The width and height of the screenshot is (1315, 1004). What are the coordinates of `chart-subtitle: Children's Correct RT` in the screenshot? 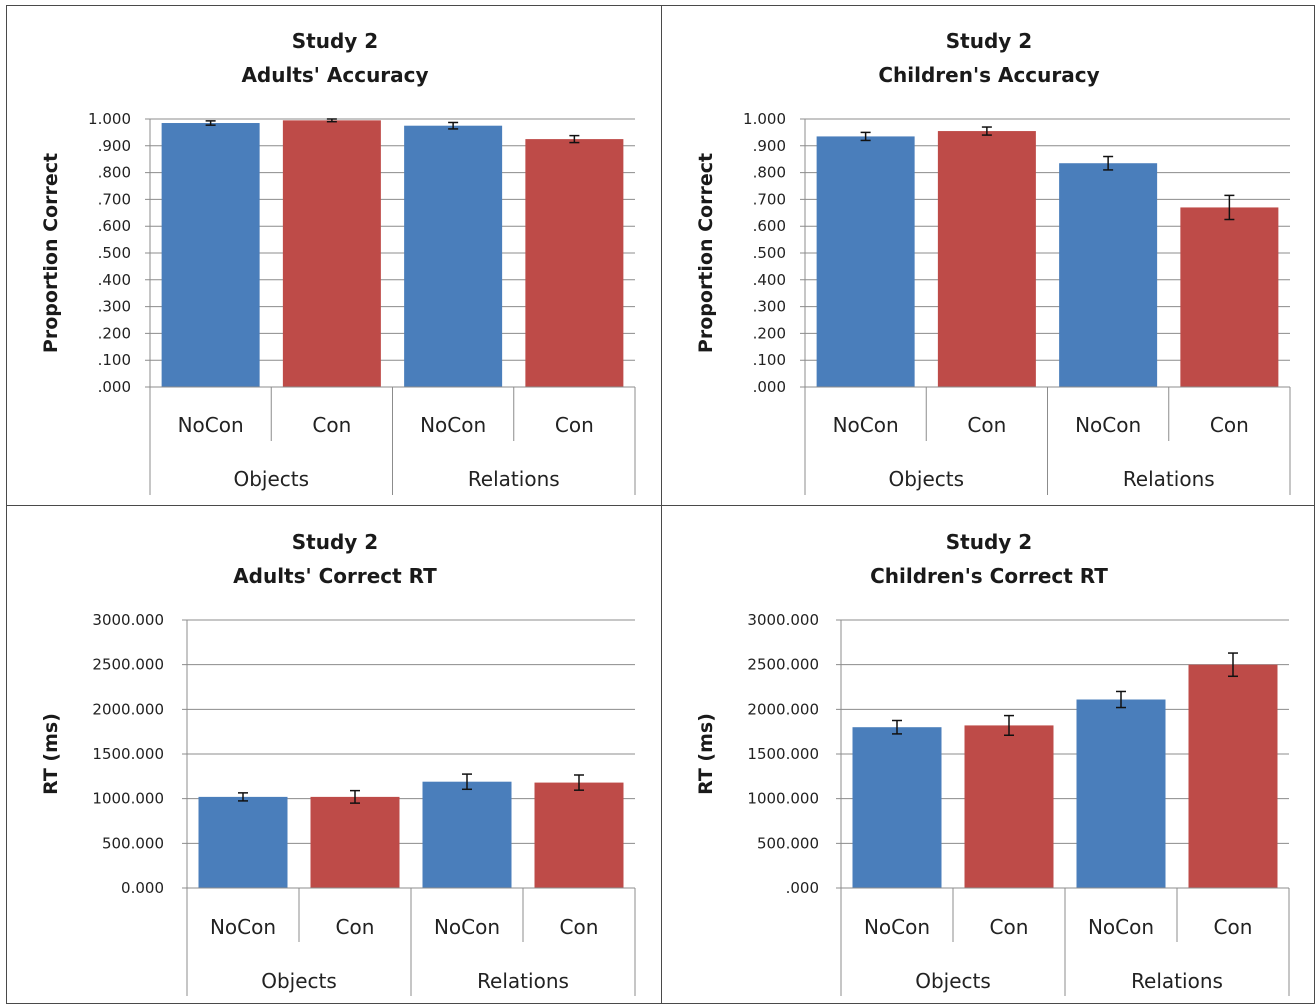 It's located at (989, 576).